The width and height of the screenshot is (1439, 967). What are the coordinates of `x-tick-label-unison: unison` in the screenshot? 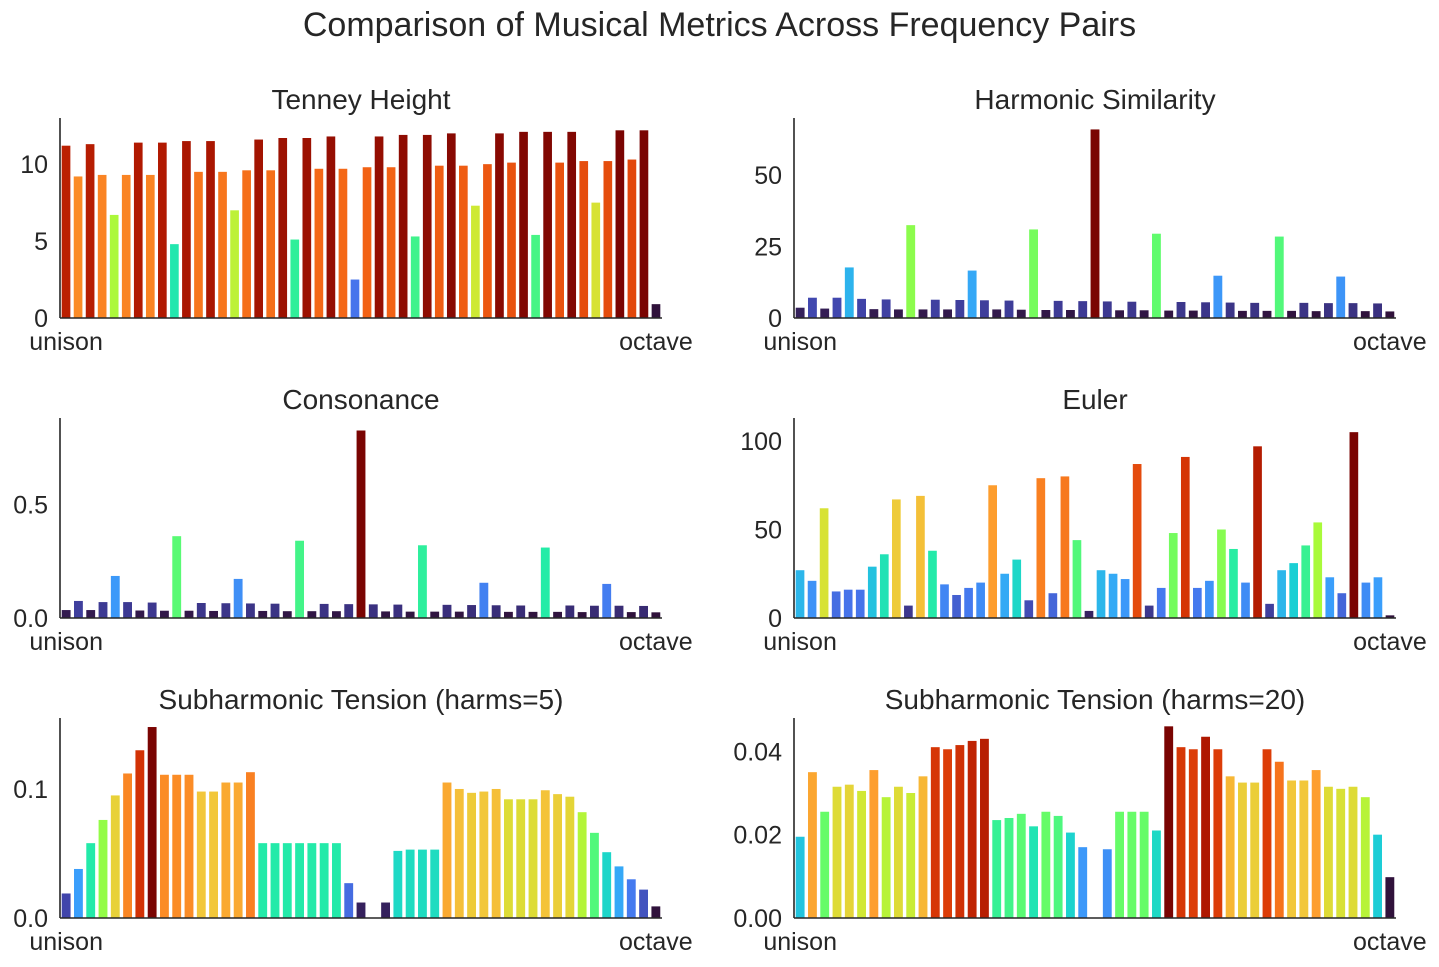 It's located at (66, 342).